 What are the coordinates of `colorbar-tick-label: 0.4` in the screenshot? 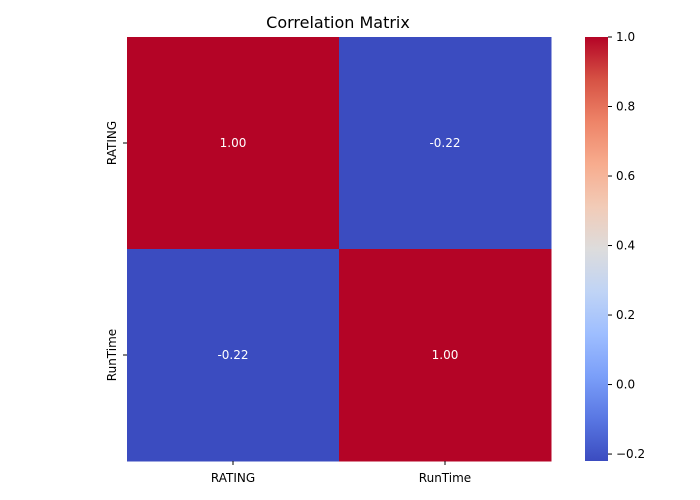 It's located at (625, 246).